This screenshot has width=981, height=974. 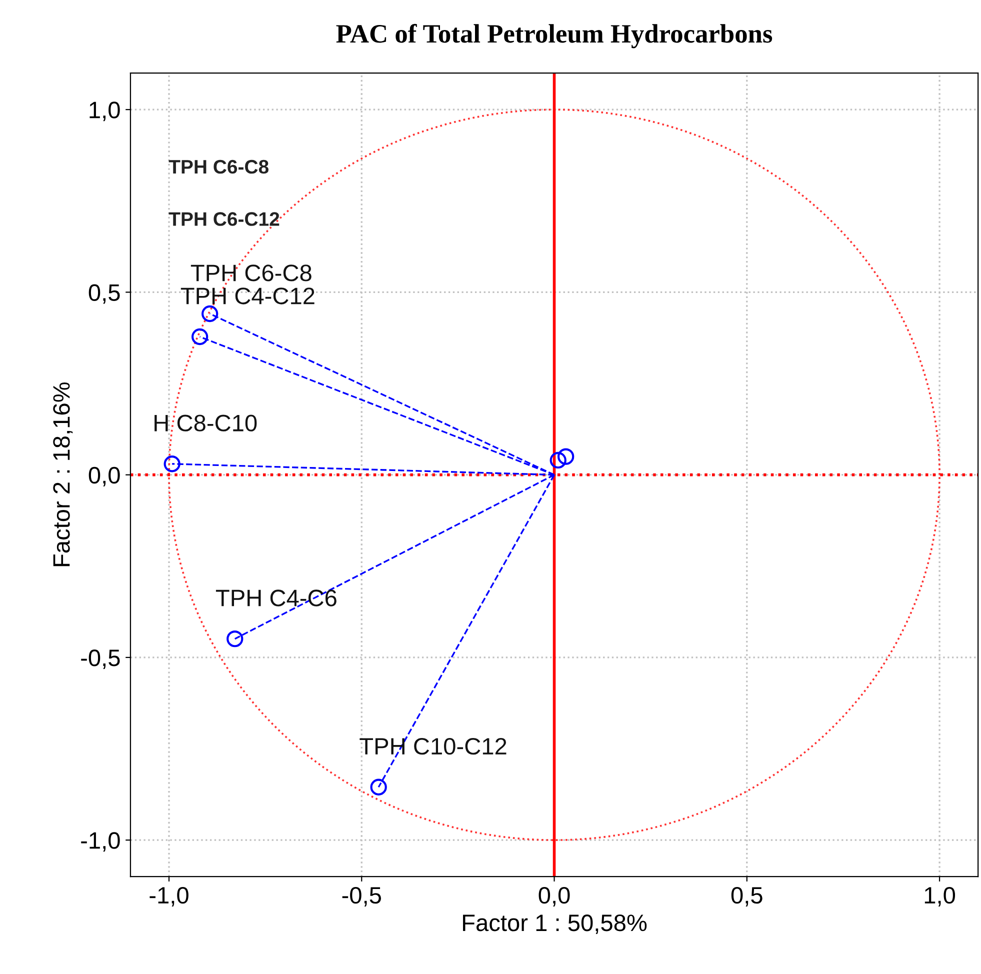 What do you see at coordinates (63, 474) in the screenshot?
I see `y-axis-title: Factor 2 : 18,16%` at bounding box center [63, 474].